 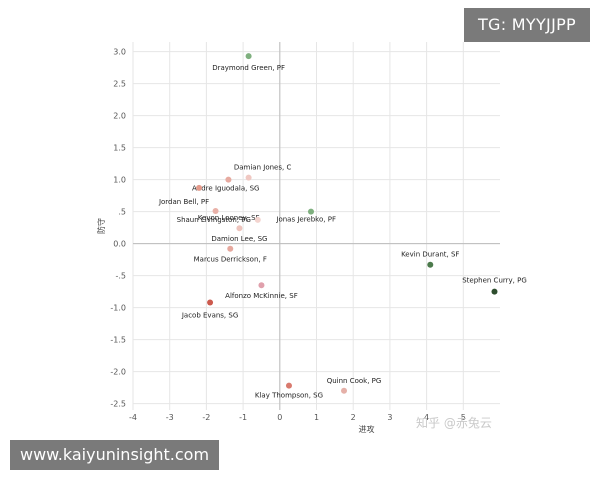 What do you see at coordinates (243, 417) in the screenshot?
I see `x-tick-label: -1` at bounding box center [243, 417].